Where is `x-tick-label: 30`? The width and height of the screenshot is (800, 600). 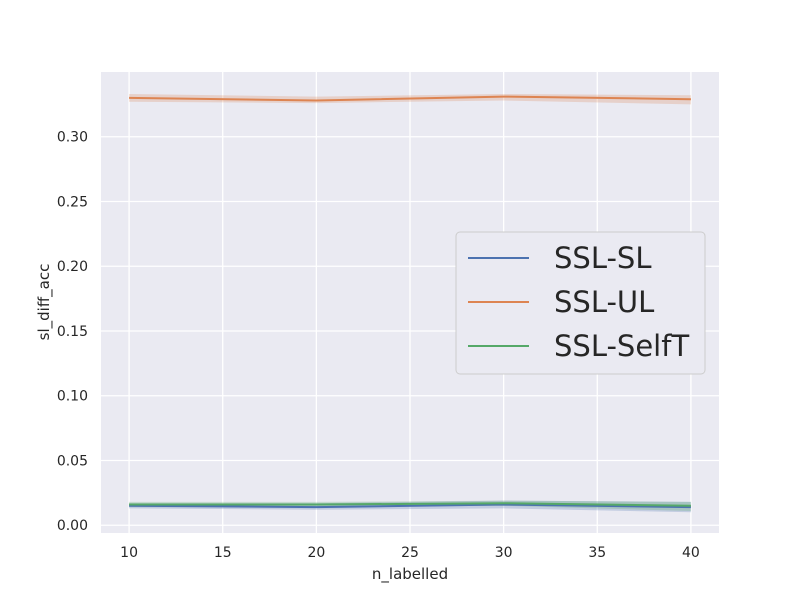 x-tick-label: 30 is located at coordinates (504, 553).